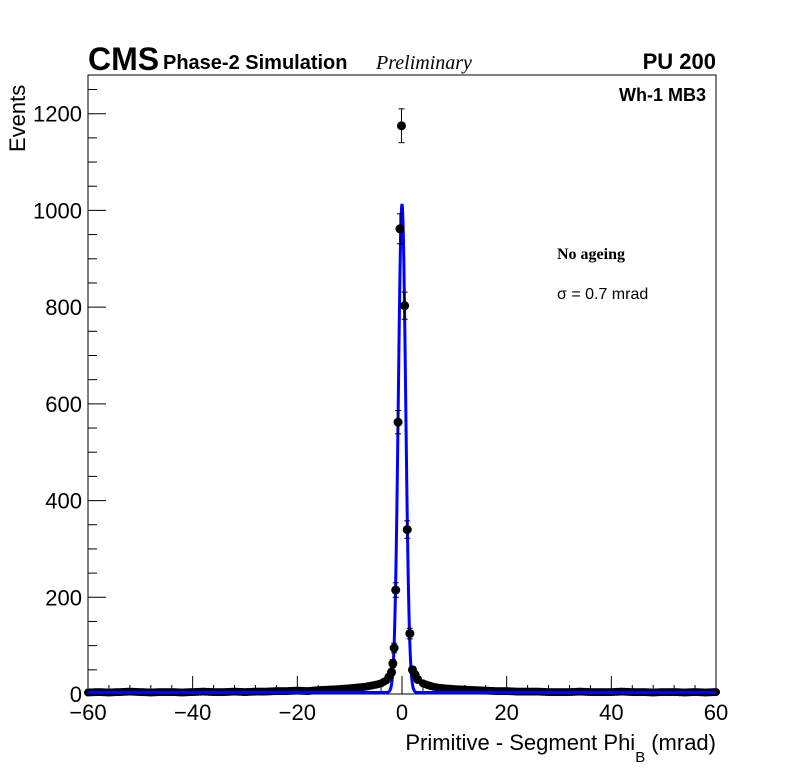 This screenshot has height=772, width=796. What do you see at coordinates (591, 254) in the screenshot?
I see `ageing-label: No ageing` at bounding box center [591, 254].